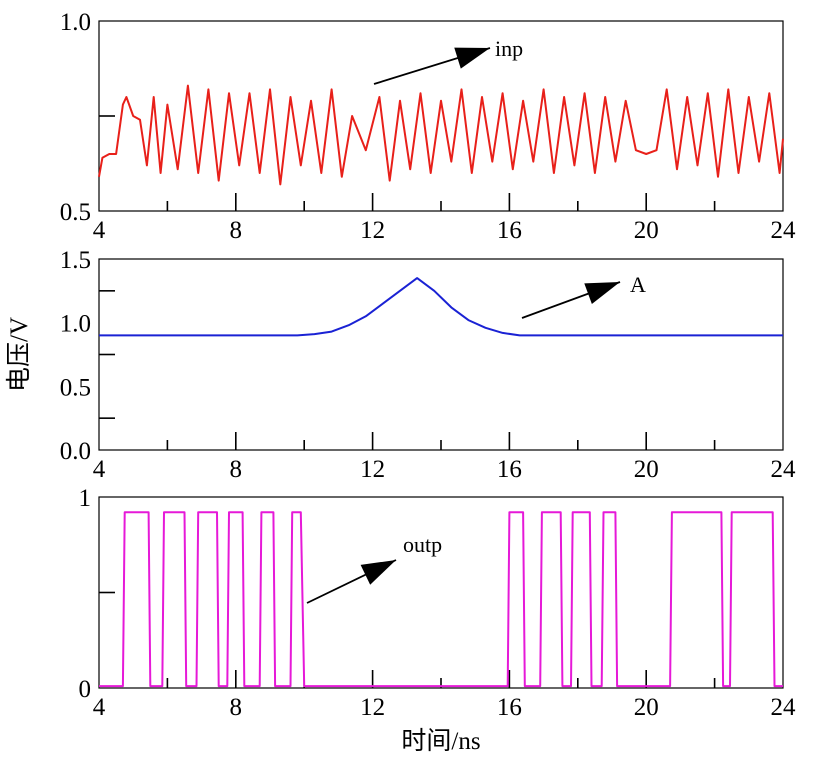 The image size is (814, 764). What do you see at coordinates (75, 260) in the screenshot?
I see `y-tick-label-A: 1.5` at bounding box center [75, 260].